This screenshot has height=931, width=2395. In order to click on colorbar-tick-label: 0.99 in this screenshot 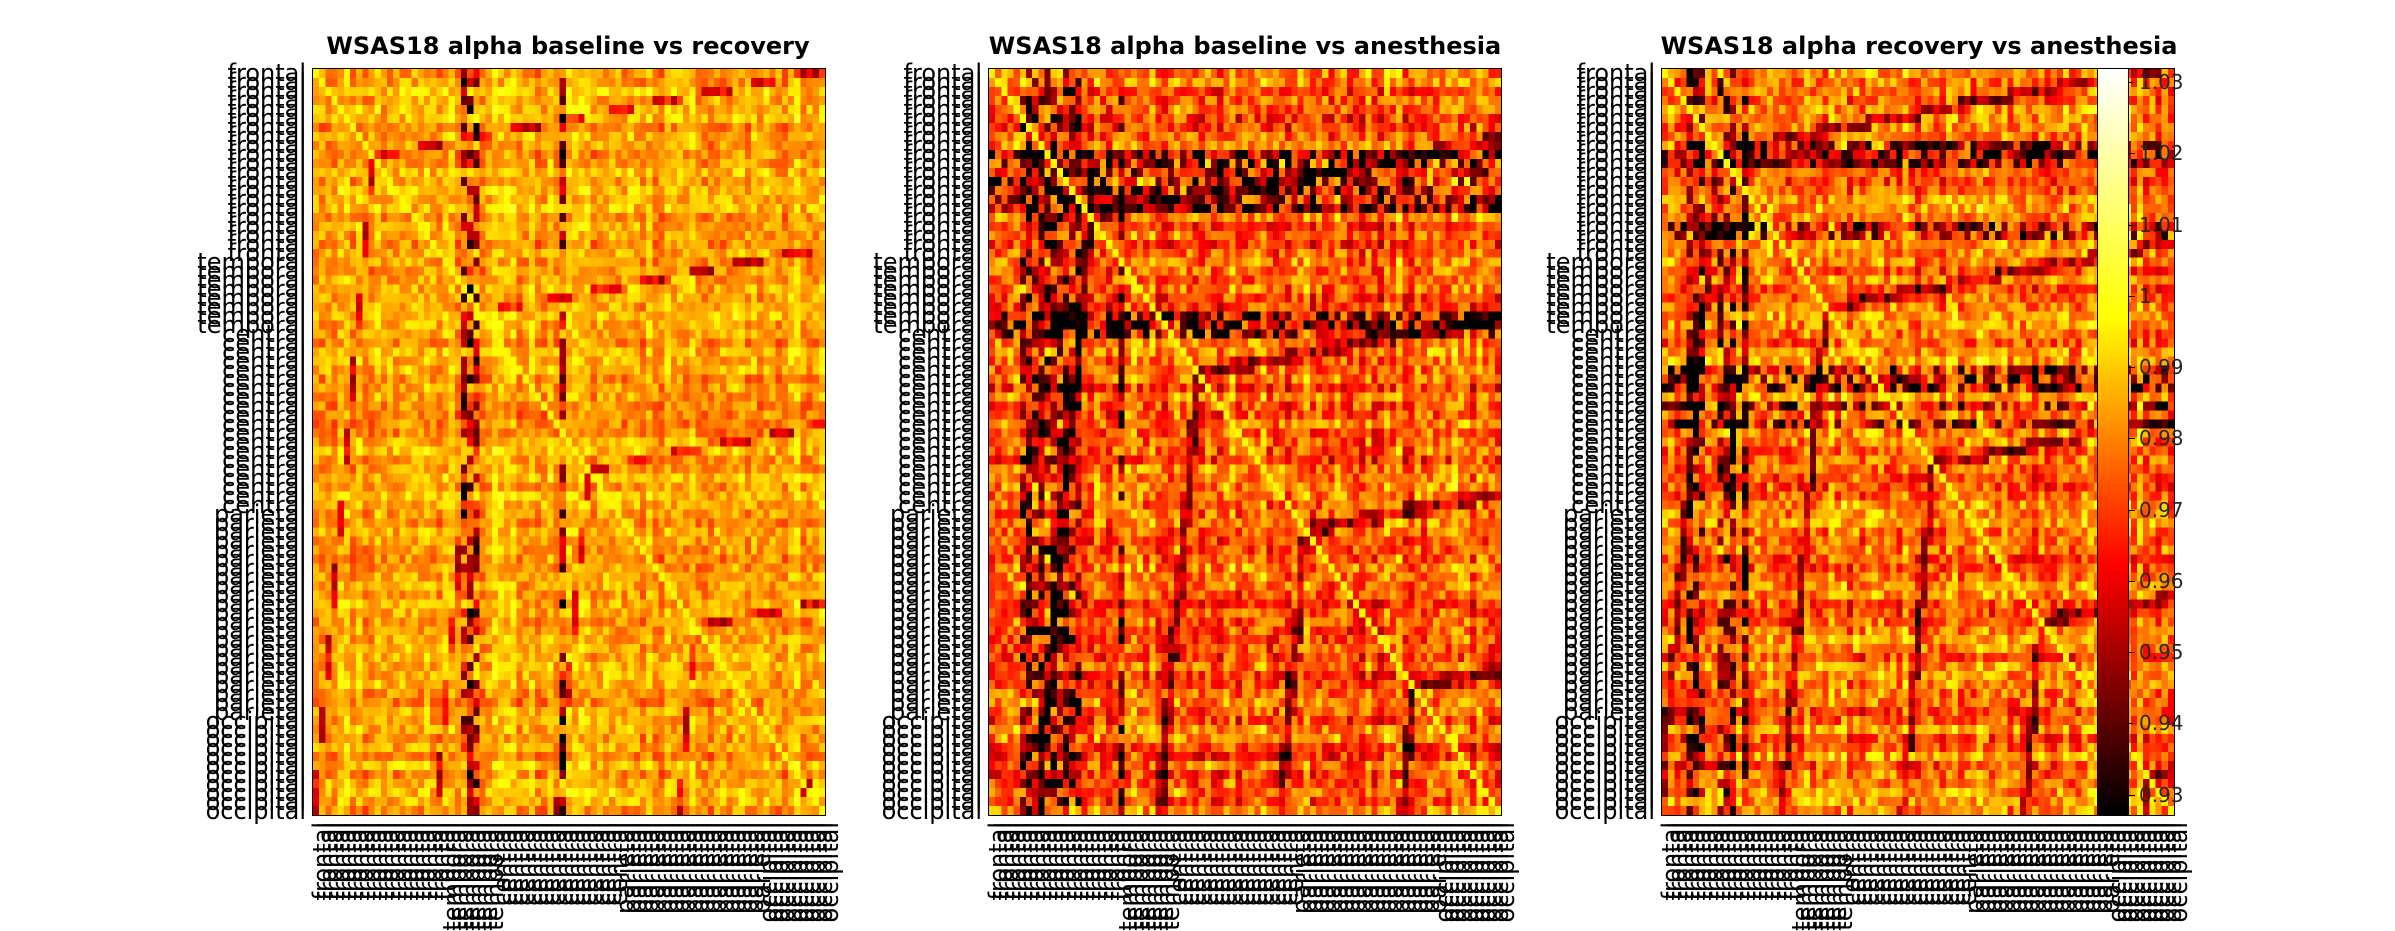, I will do `click(2161, 367)`.